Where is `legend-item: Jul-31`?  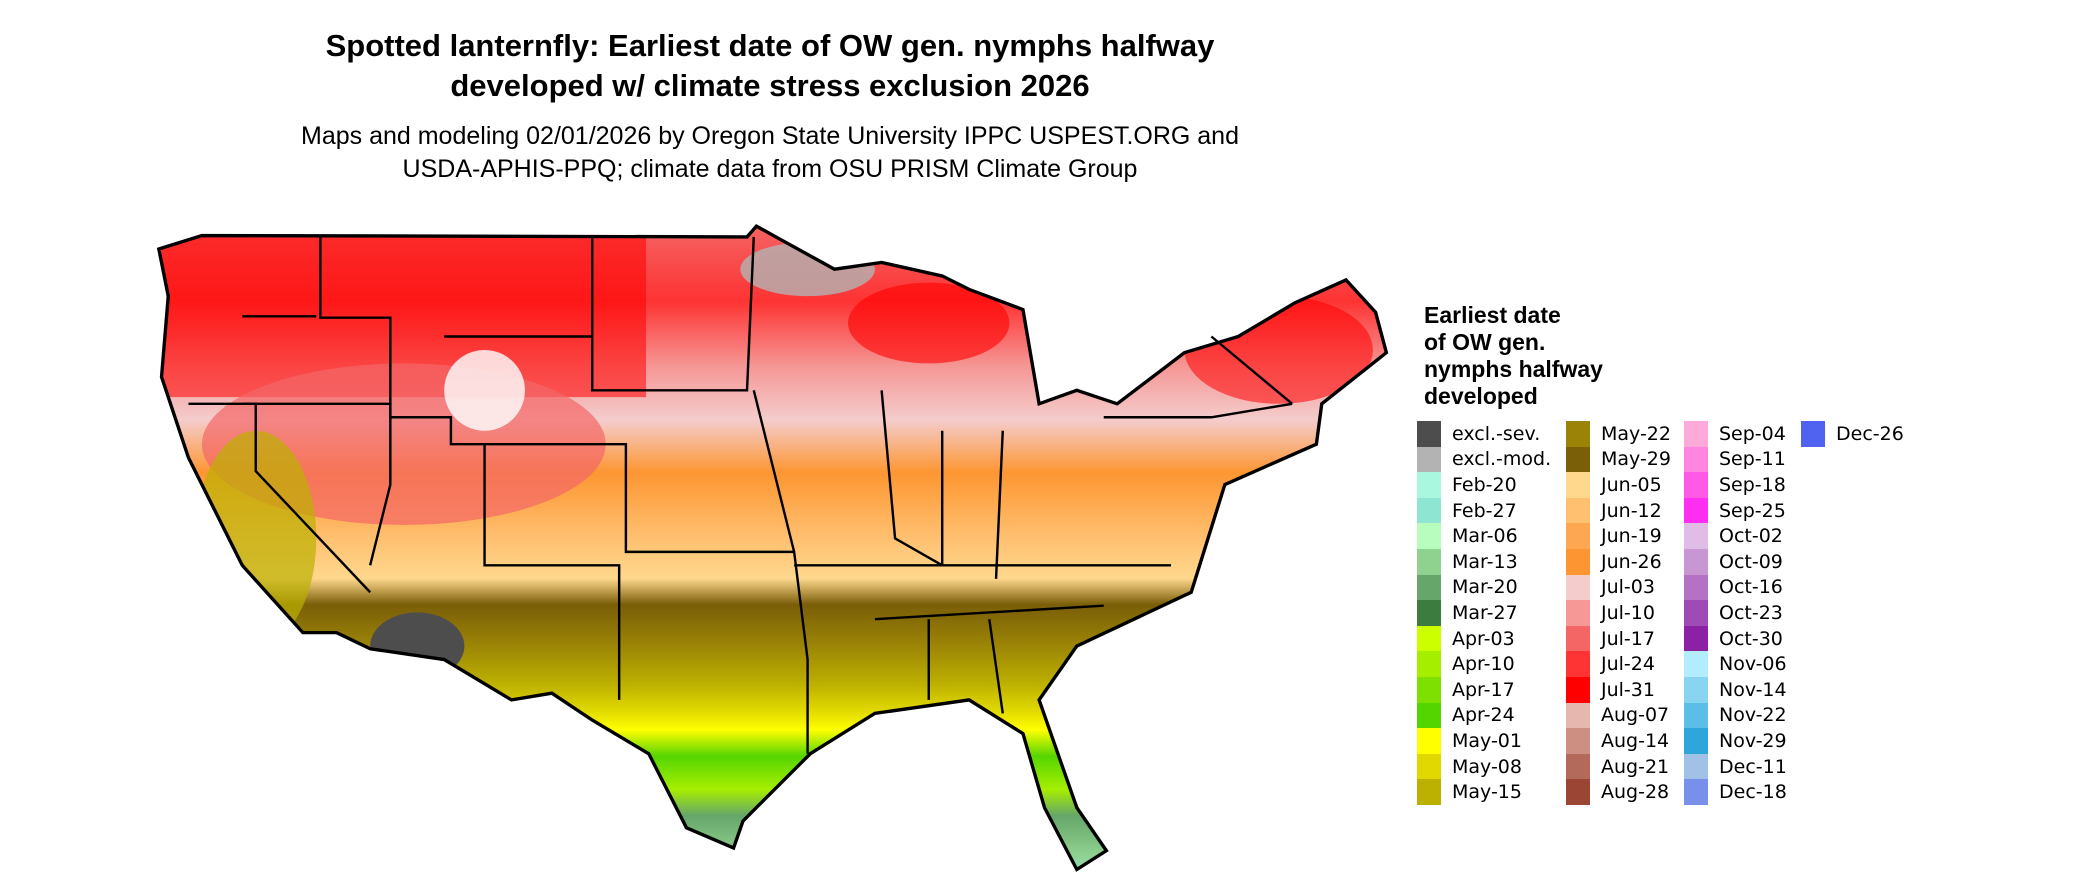 legend-item: Jul-31 is located at coordinates (1610, 690).